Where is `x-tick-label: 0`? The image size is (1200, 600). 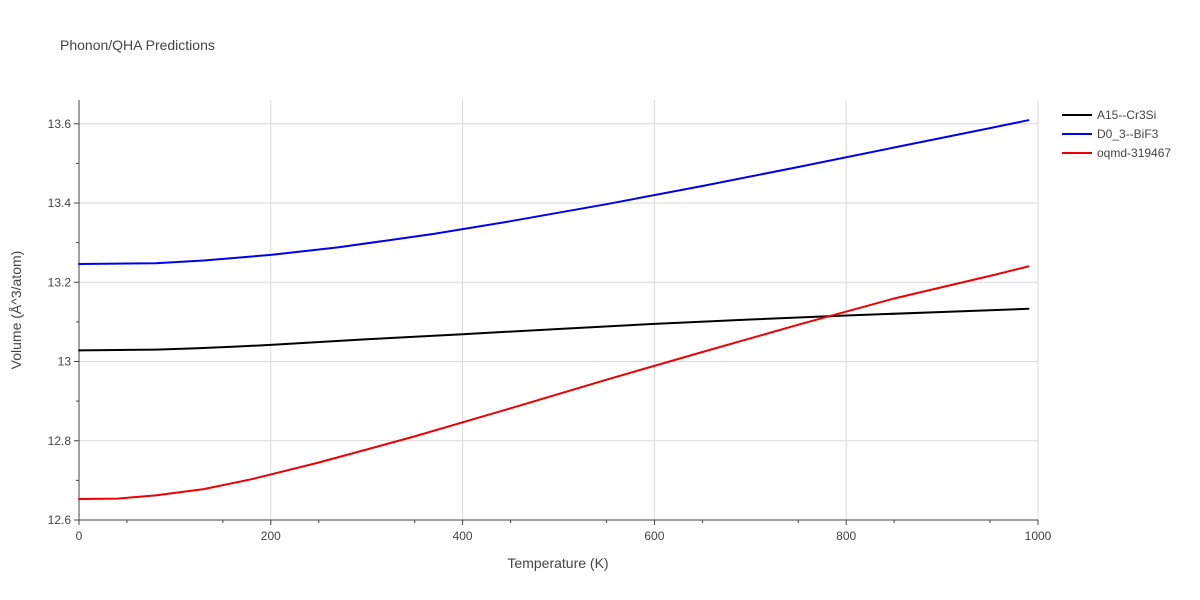
x-tick-label: 0 is located at coordinates (79, 536).